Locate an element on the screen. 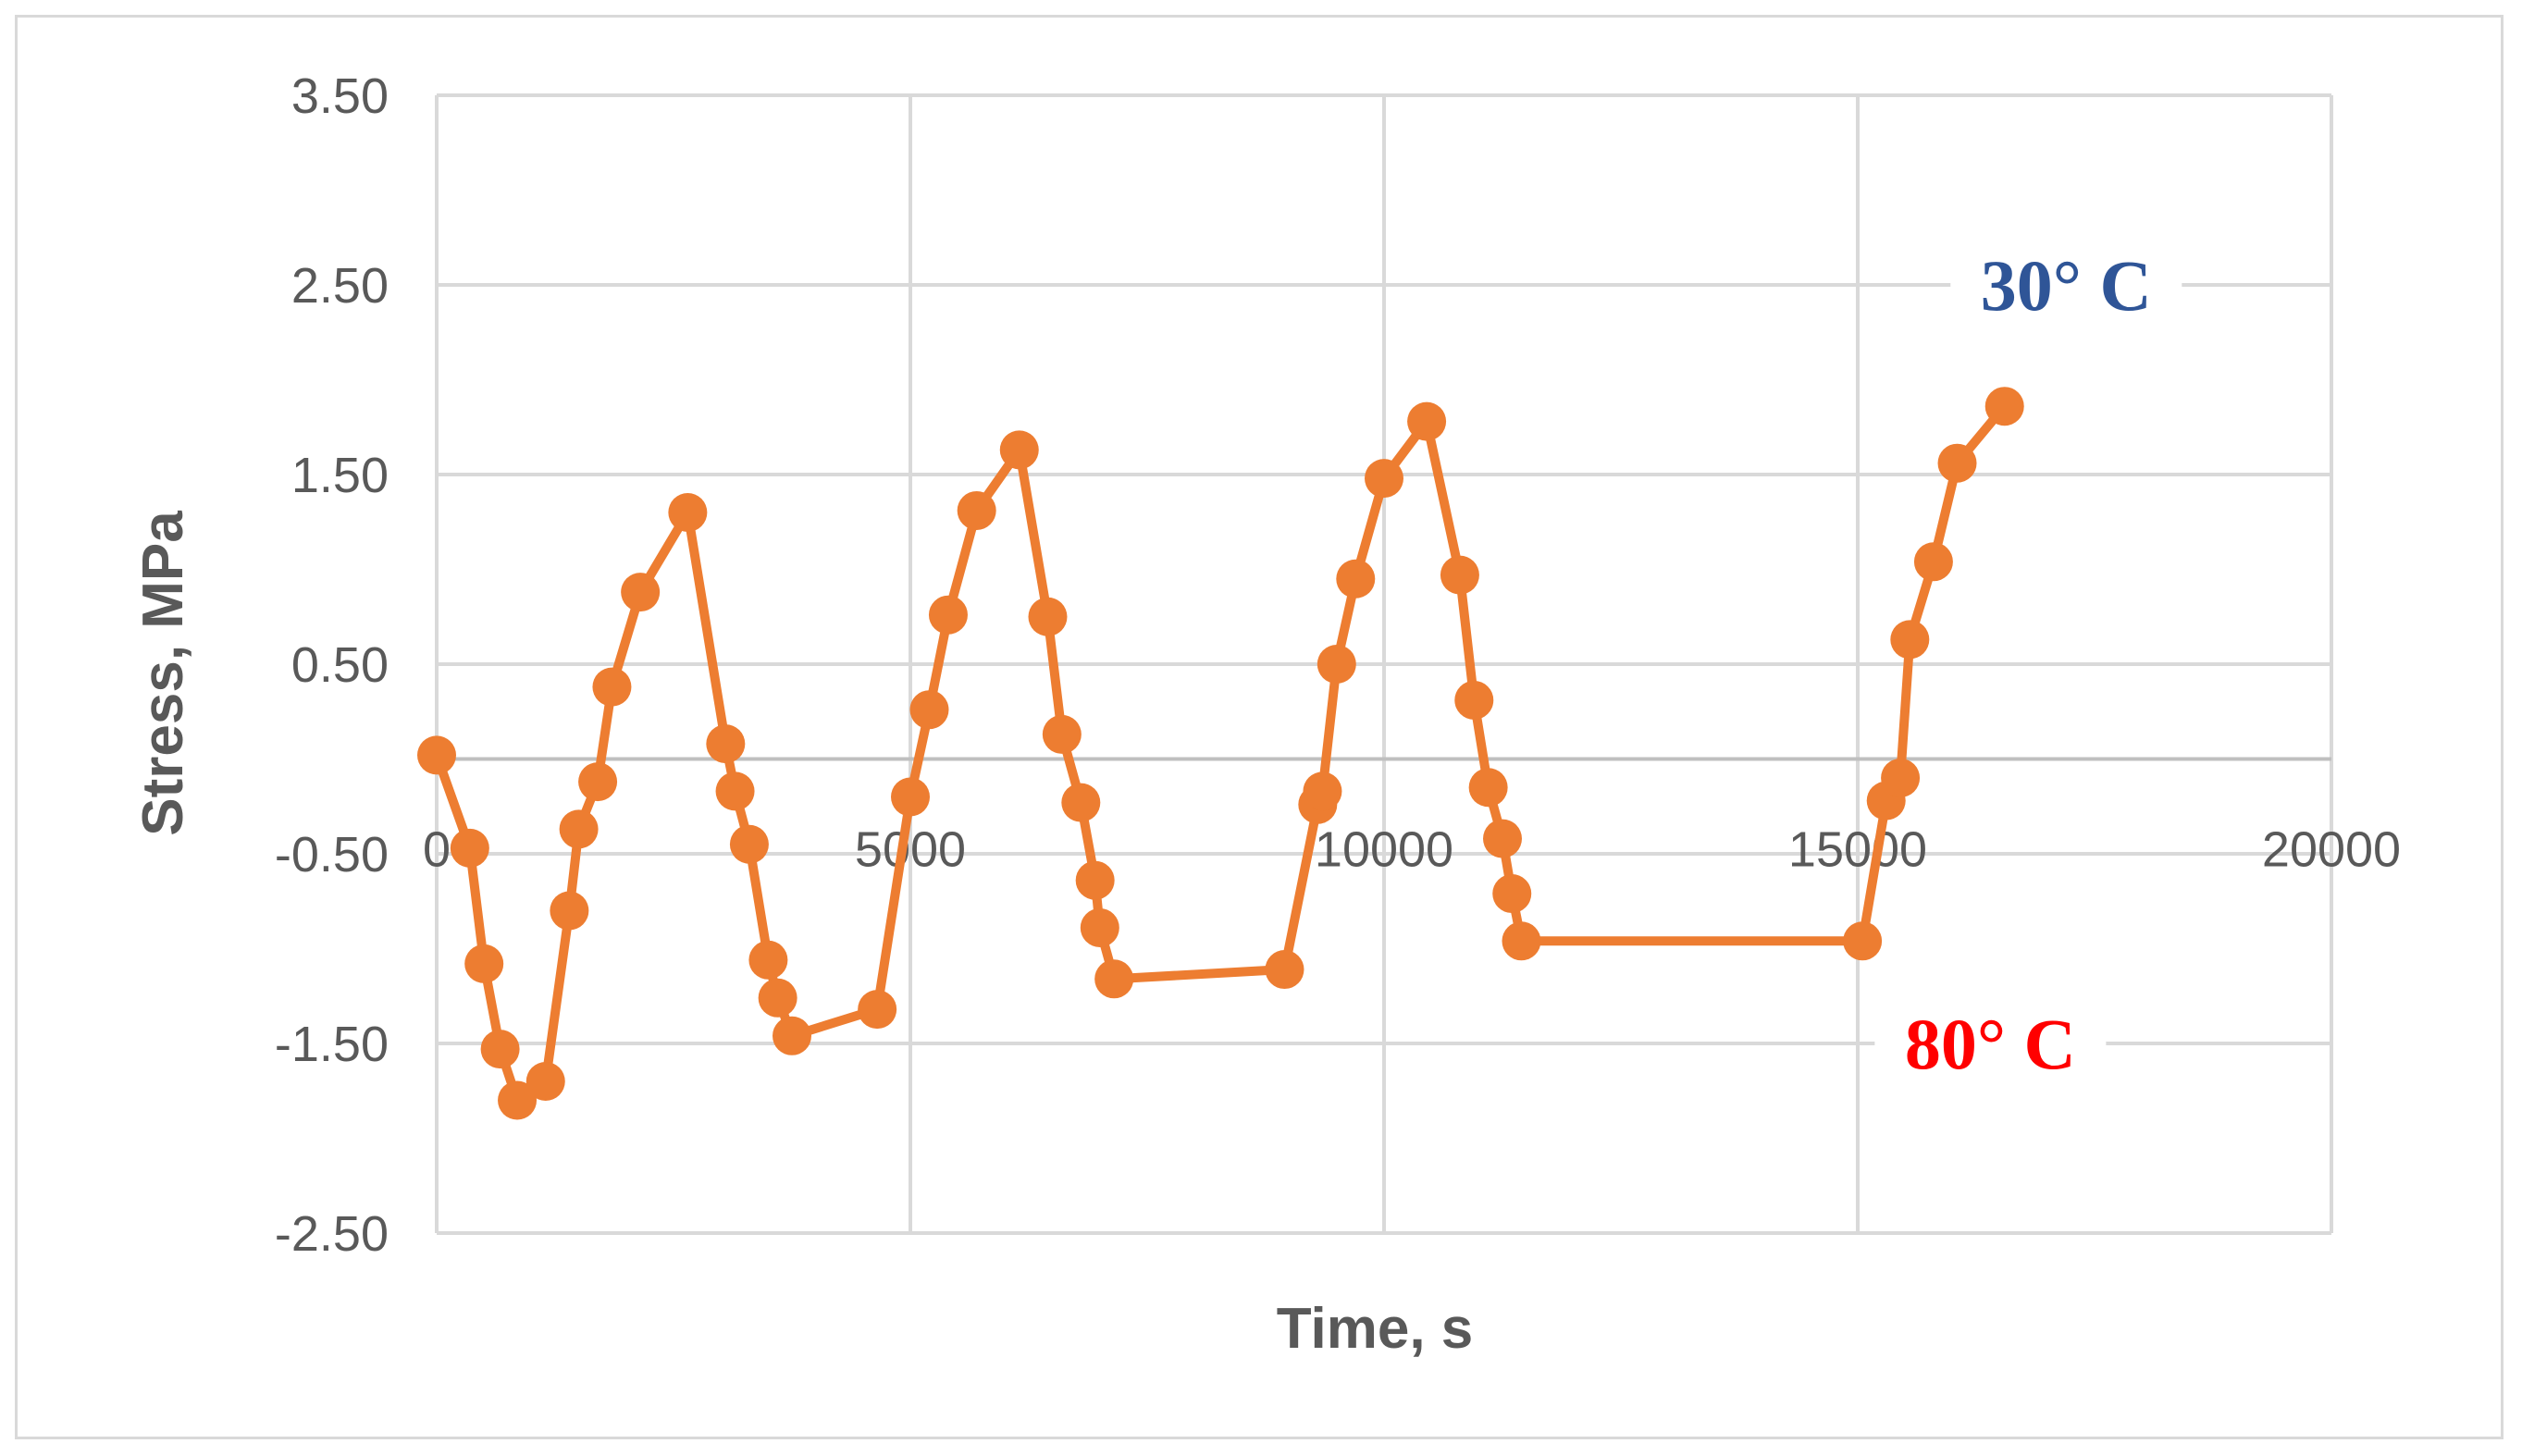 This screenshot has width=2522, height=1456. temperature-annotation: 80° C is located at coordinates (1990, 1044).